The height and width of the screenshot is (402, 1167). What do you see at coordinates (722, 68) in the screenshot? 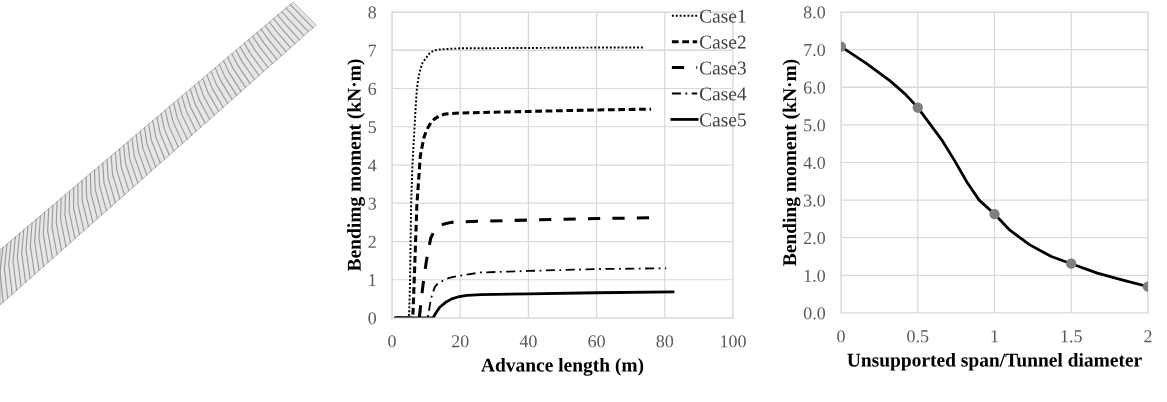
I see `legend-label: Case3` at bounding box center [722, 68].